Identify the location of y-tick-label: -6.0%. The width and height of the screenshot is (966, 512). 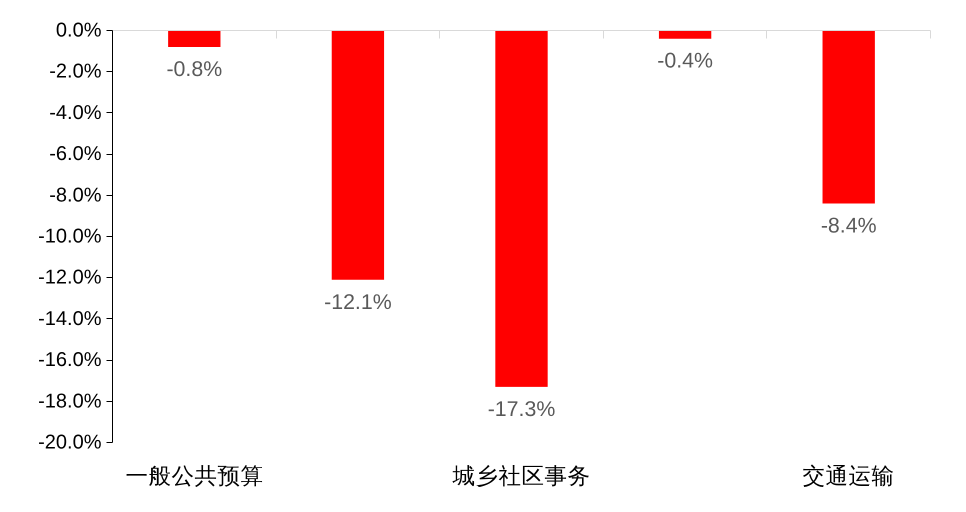
(75, 154).